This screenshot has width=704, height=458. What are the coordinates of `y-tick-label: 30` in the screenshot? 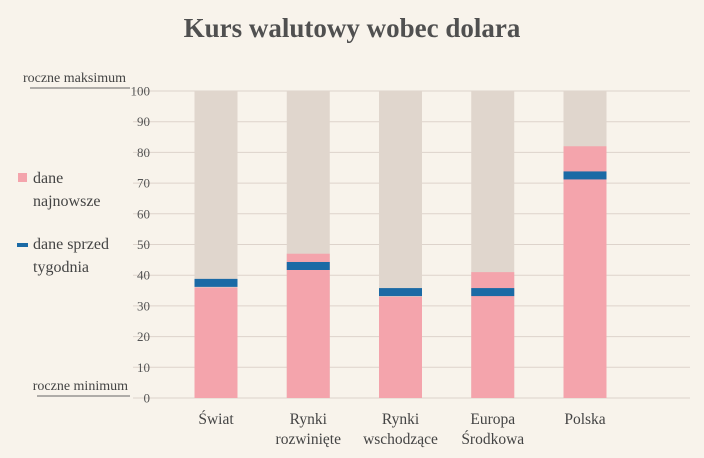 It's located at (143, 305).